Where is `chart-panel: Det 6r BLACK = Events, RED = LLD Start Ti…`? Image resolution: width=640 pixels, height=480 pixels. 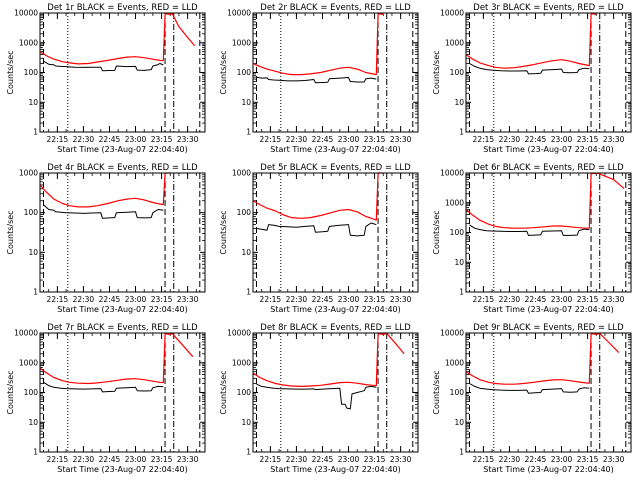
chart-panel: Det 6r BLACK = Events, RED = LLD Start Ti… is located at coordinates (532, 238).